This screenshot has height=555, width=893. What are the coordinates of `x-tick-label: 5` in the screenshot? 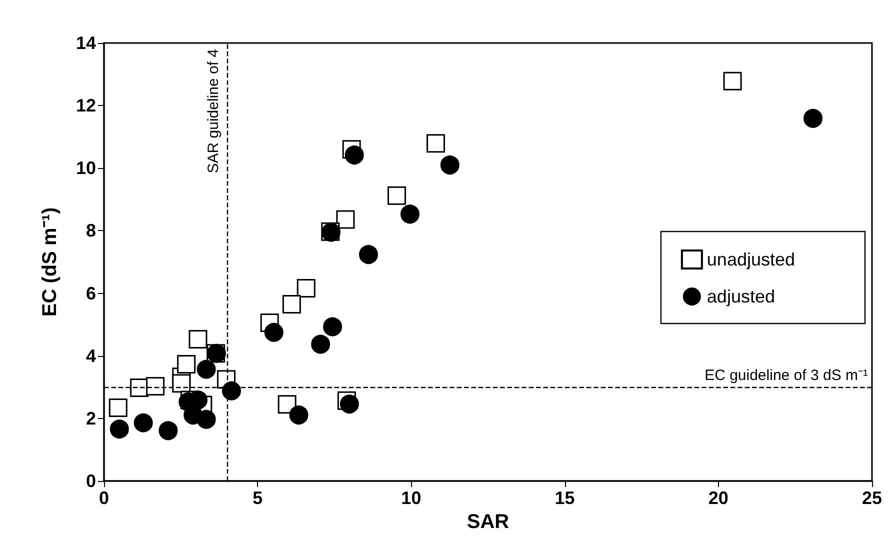 It's located at (257, 498).